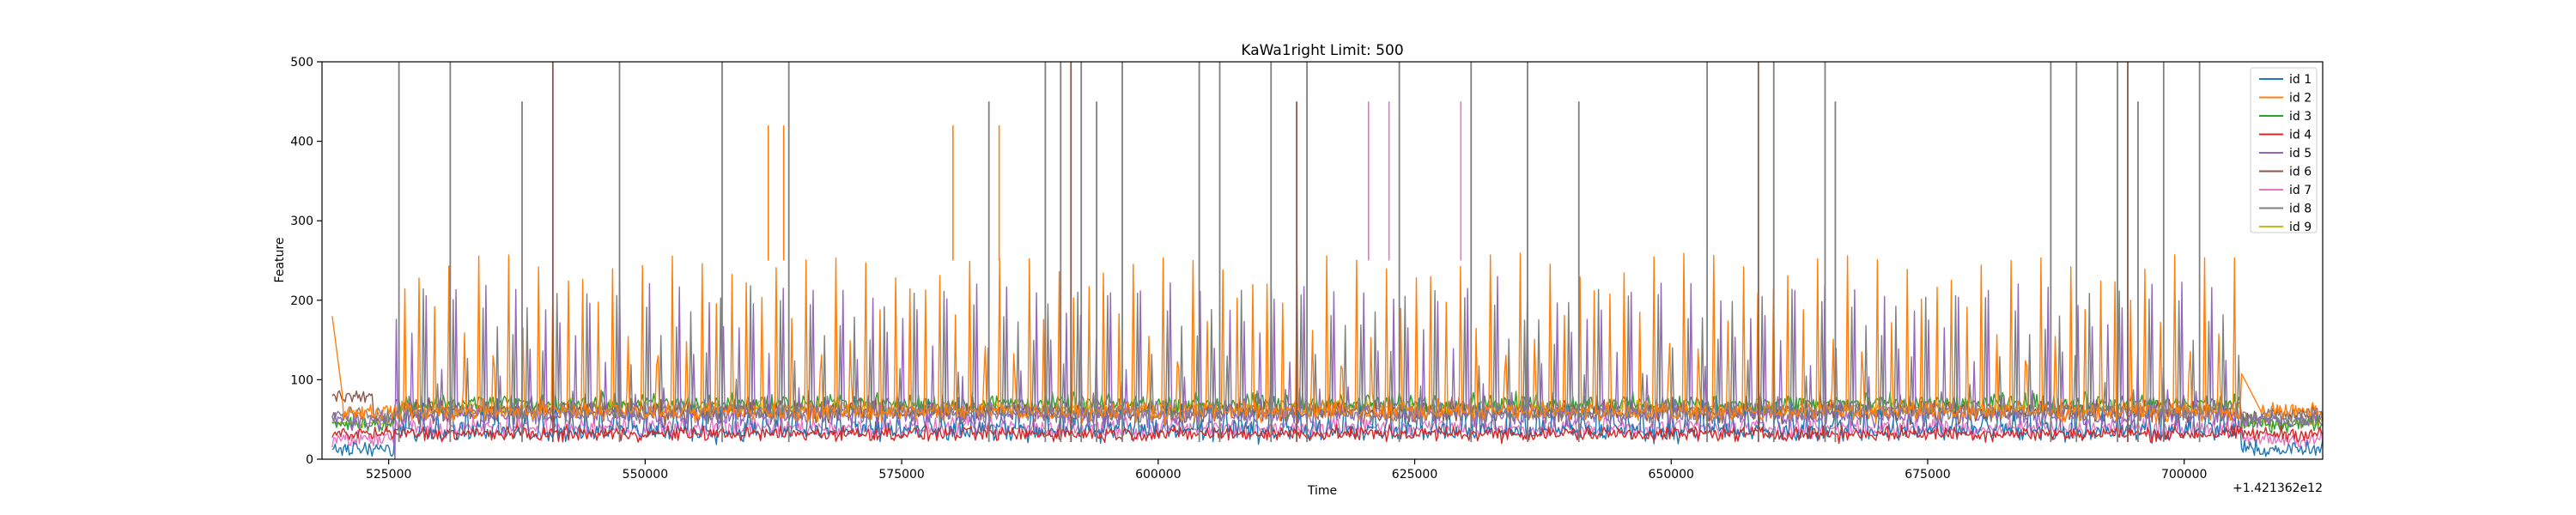 Image resolution: width=2576 pixels, height=515 pixels. I want to click on x-axis-label: Time, so click(1322, 491).